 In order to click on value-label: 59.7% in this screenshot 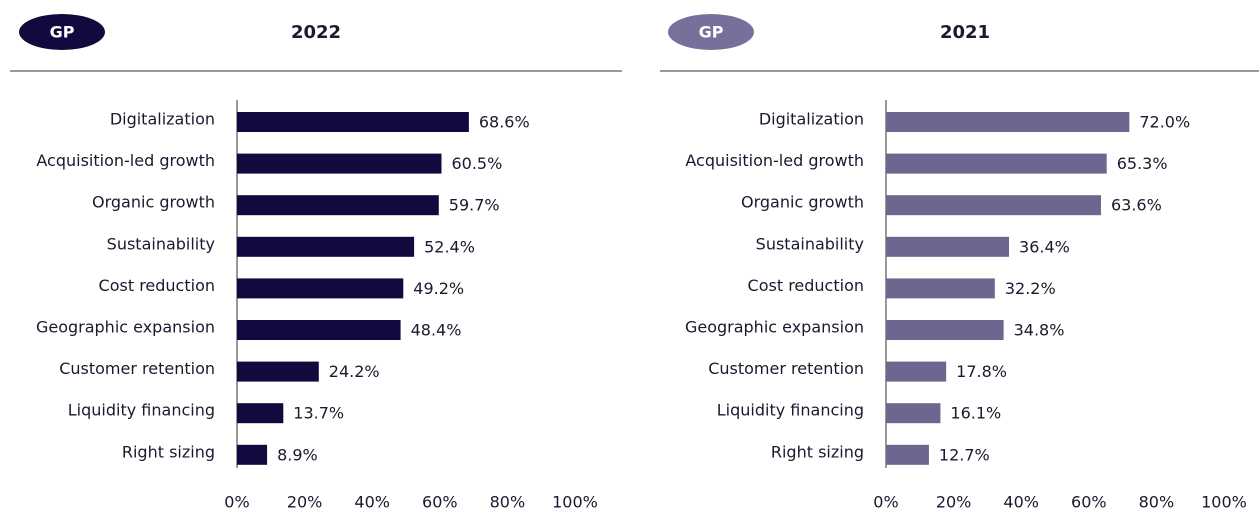, I will do `click(474, 205)`.